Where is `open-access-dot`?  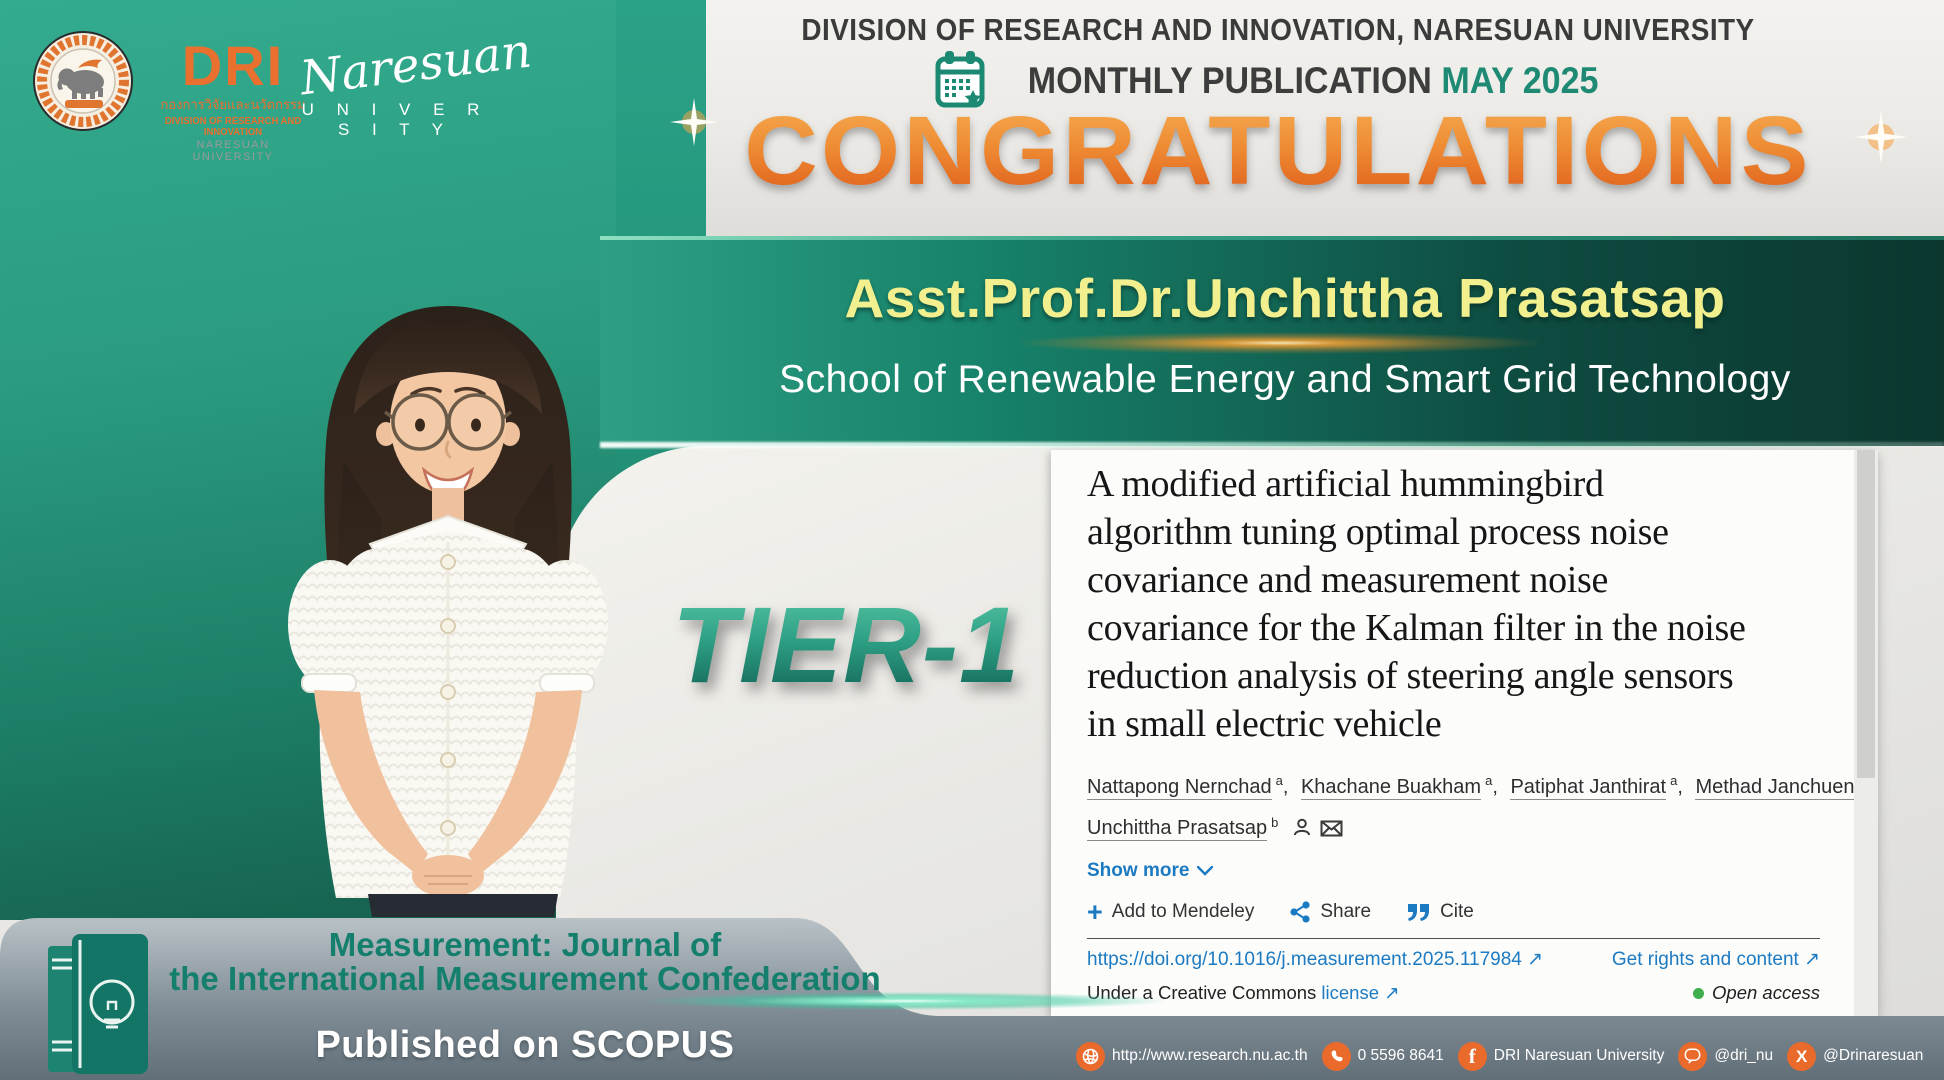
open-access-dot is located at coordinates (1699, 993).